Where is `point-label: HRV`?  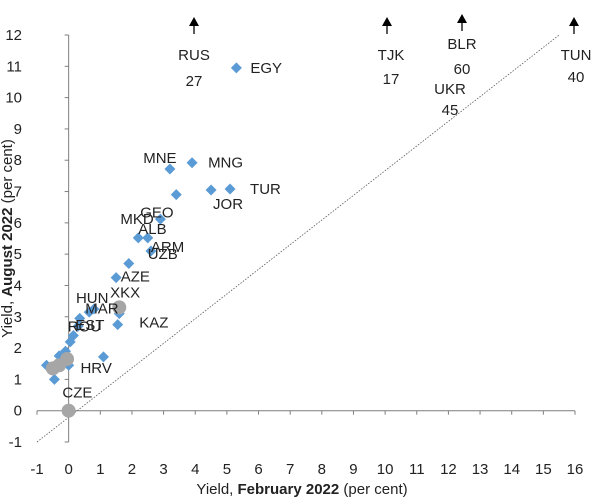 point-label: HRV is located at coordinates (95, 368).